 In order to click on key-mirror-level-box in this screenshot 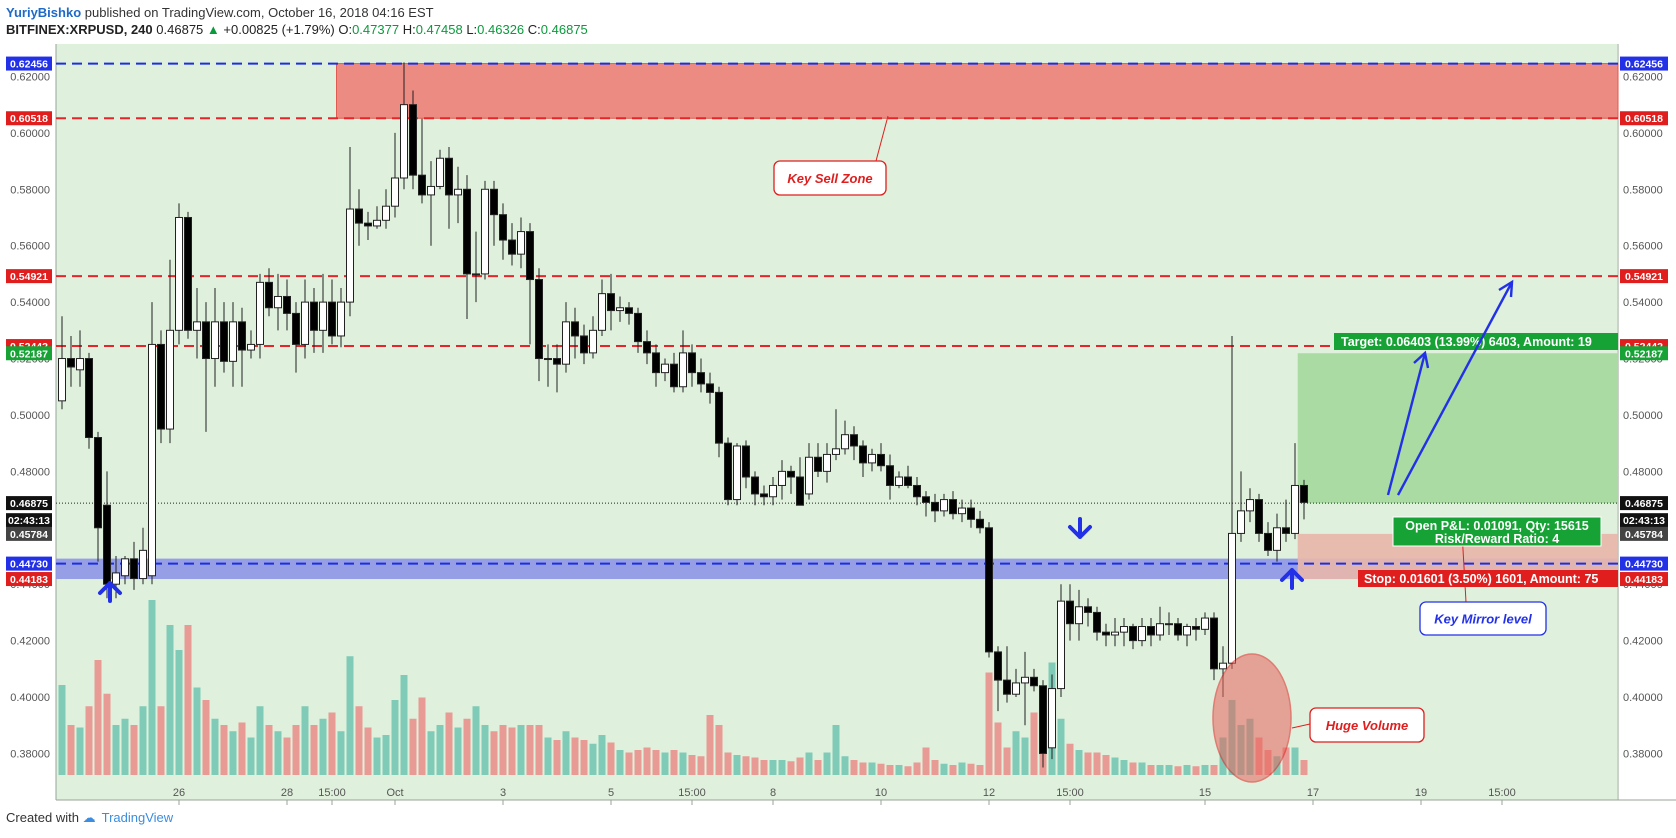, I will do `click(1483, 618)`.